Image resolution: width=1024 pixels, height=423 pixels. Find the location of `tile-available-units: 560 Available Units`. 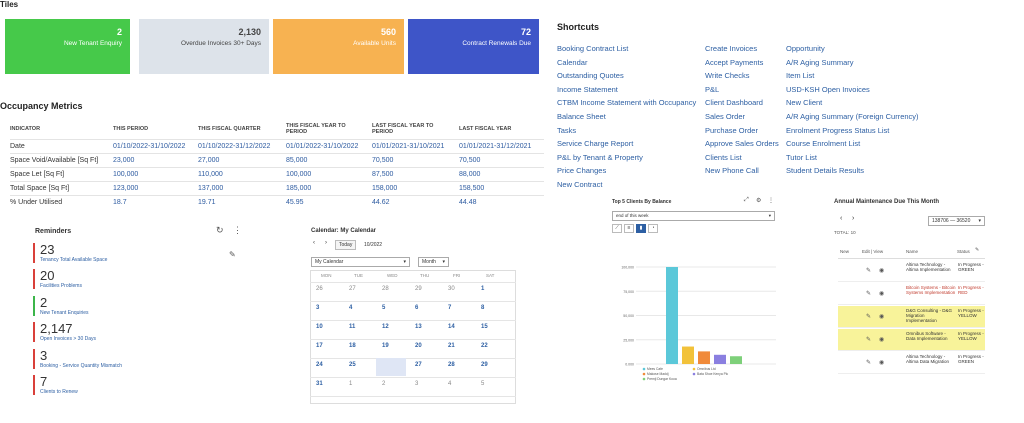

tile-available-units: 560 Available Units is located at coordinates (338, 46).